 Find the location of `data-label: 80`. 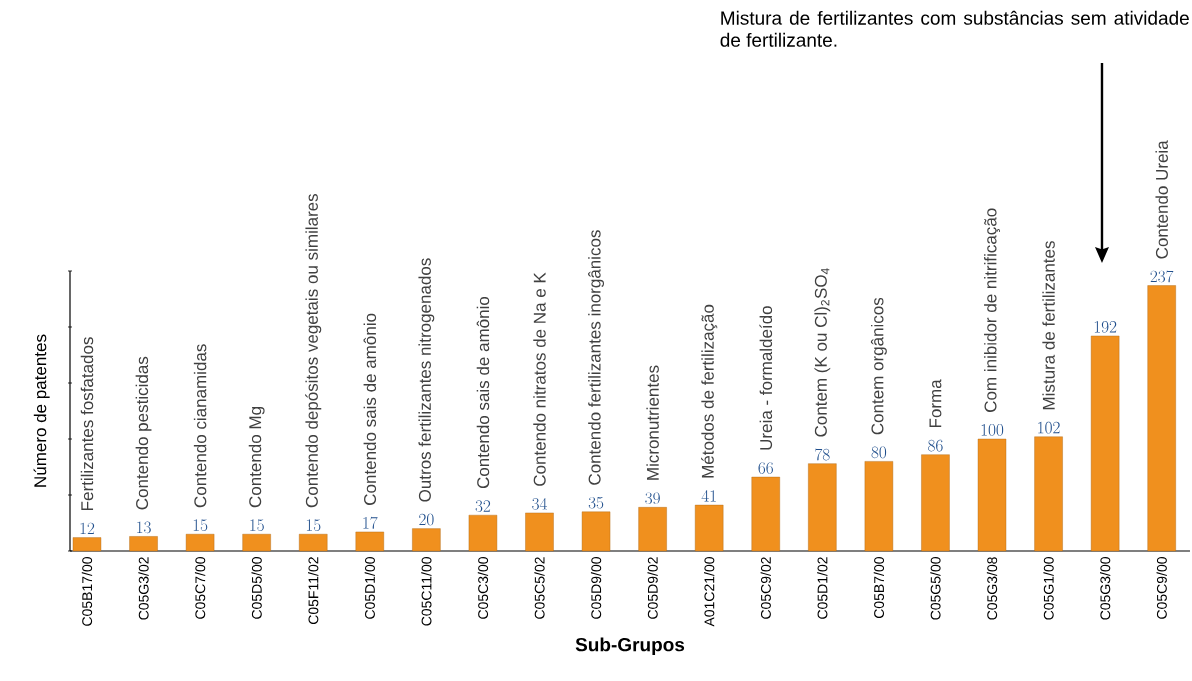

data-label: 80 is located at coordinates (879, 452).